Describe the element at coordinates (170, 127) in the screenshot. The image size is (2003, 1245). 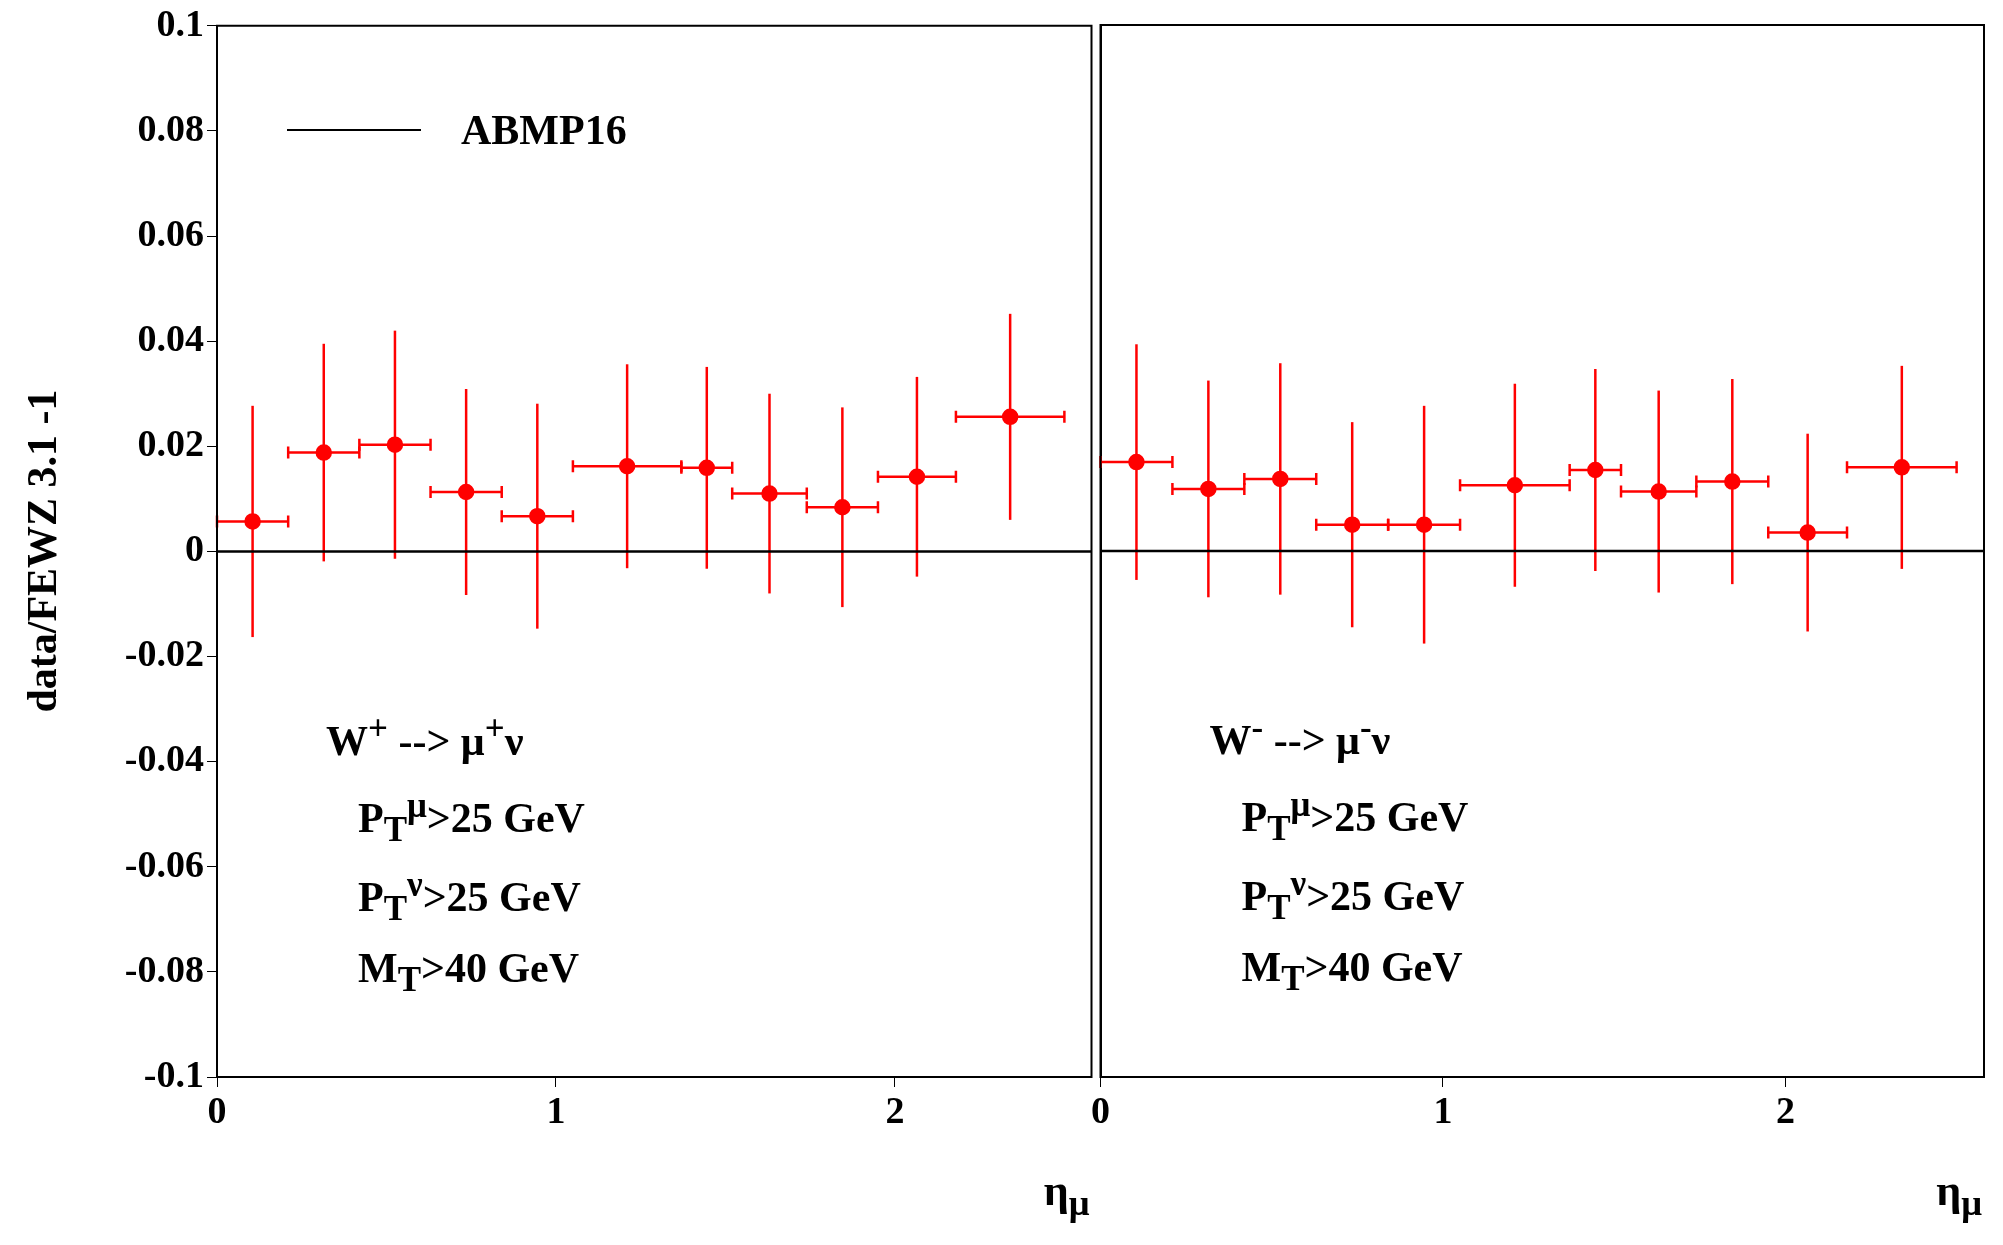
I see `y-tick-label: 0.08` at that location.